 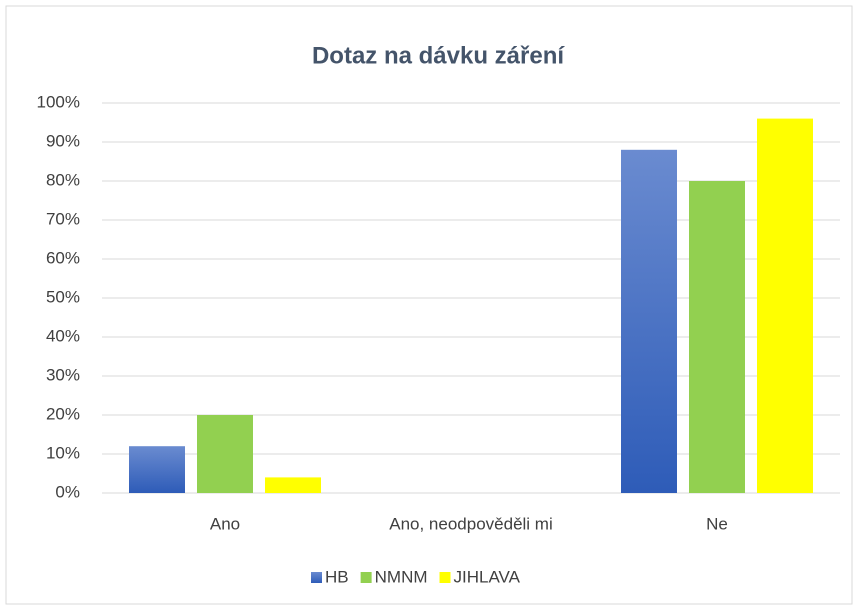 I want to click on y-tick-label: 30%, so click(x=63, y=374).